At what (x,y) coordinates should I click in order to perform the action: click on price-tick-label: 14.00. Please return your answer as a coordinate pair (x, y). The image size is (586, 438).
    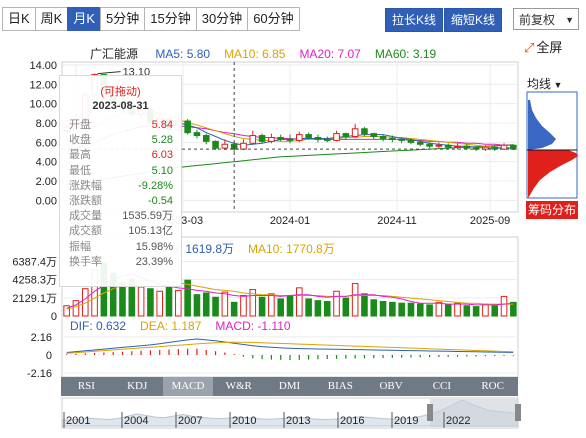
    Looking at the image, I should click on (43, 66).